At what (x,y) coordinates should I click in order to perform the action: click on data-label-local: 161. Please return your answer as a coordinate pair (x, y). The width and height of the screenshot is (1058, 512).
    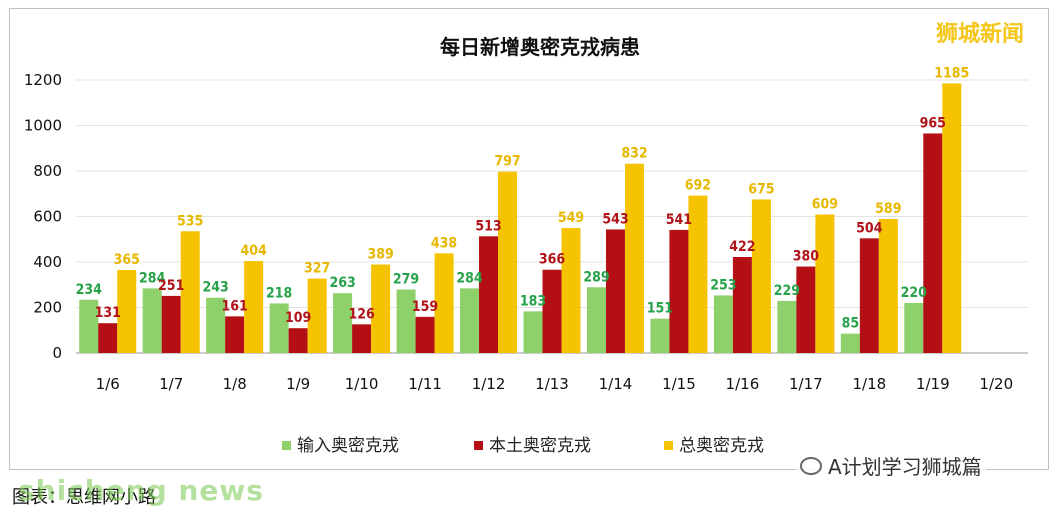
    Looking at the image, I should click on (235, 306).